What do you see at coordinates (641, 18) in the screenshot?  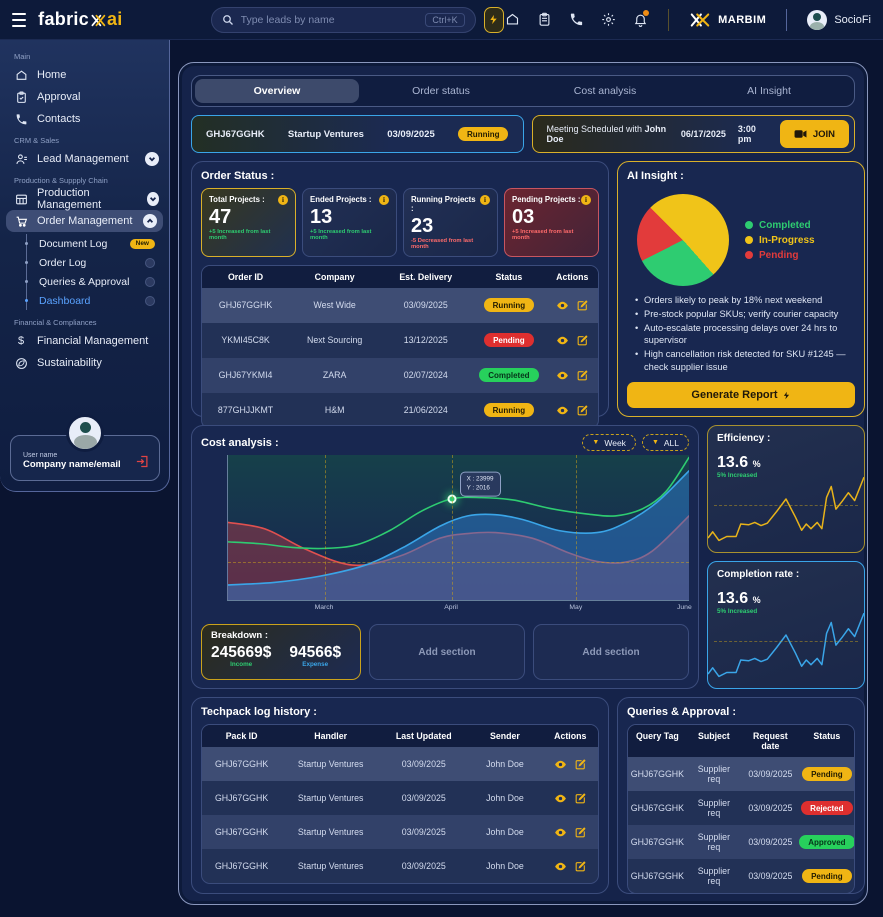 I see `notifications-bell-icon` at bounding box center [641, 18].